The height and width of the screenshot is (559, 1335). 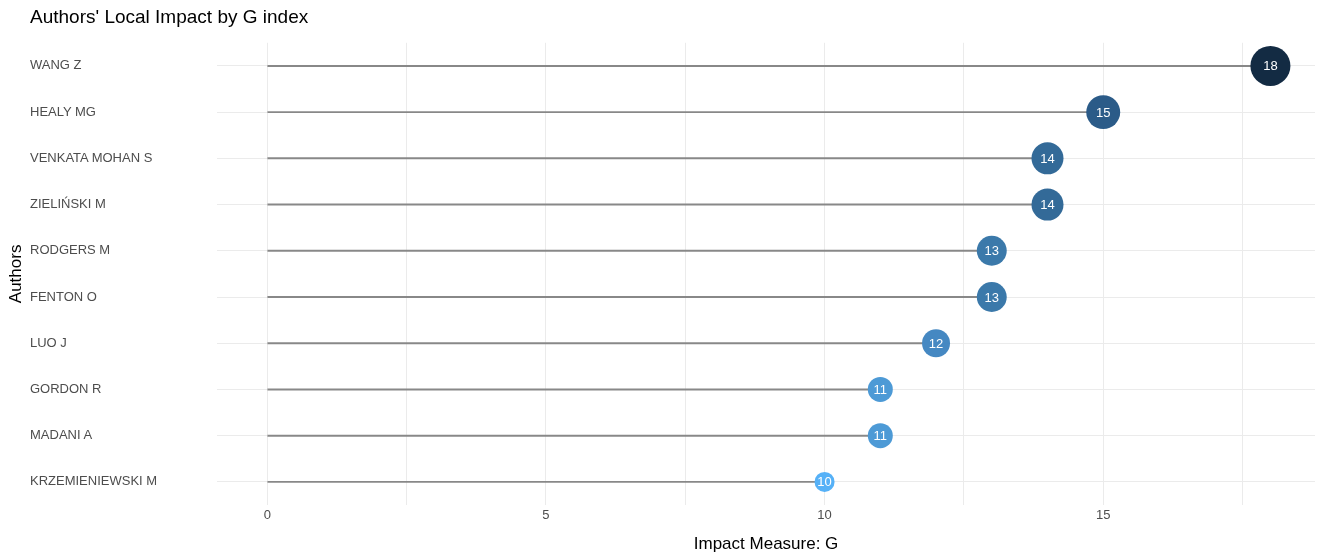 I want to click on y-tick-label: GORDON R, so click(x=66, y=389).